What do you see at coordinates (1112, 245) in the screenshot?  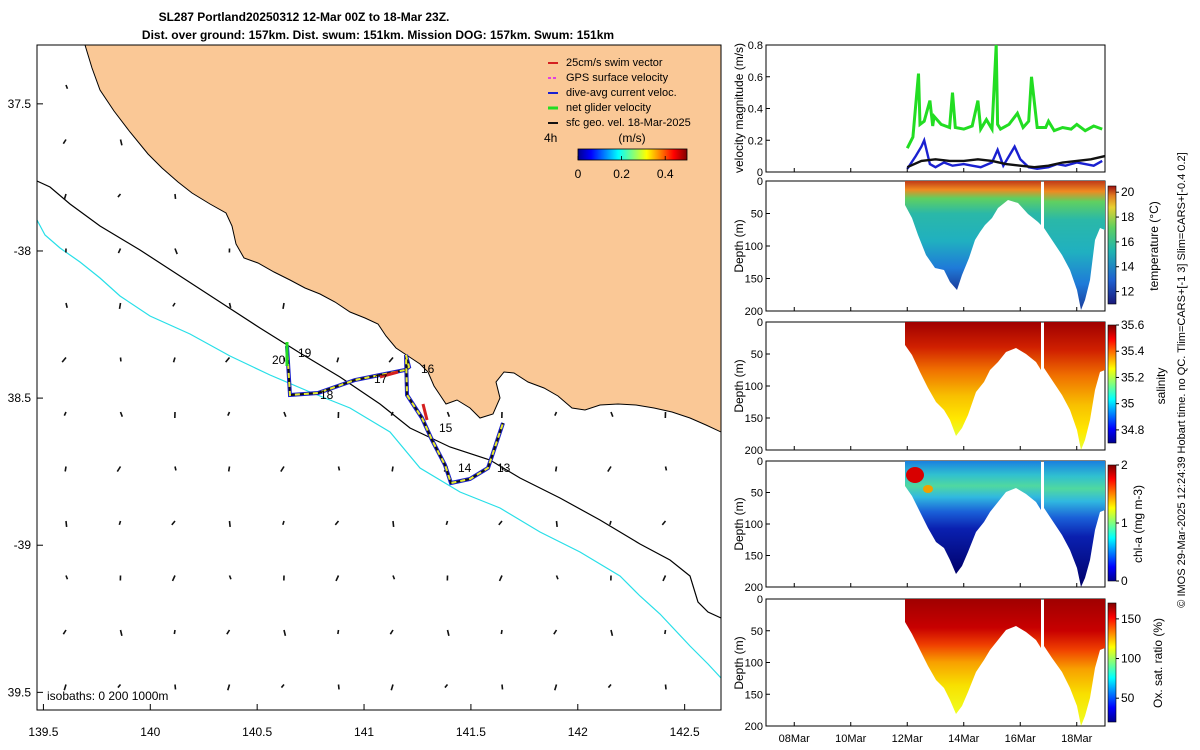 I see `temperature-colorbar` at bounding box center [1112, 245].